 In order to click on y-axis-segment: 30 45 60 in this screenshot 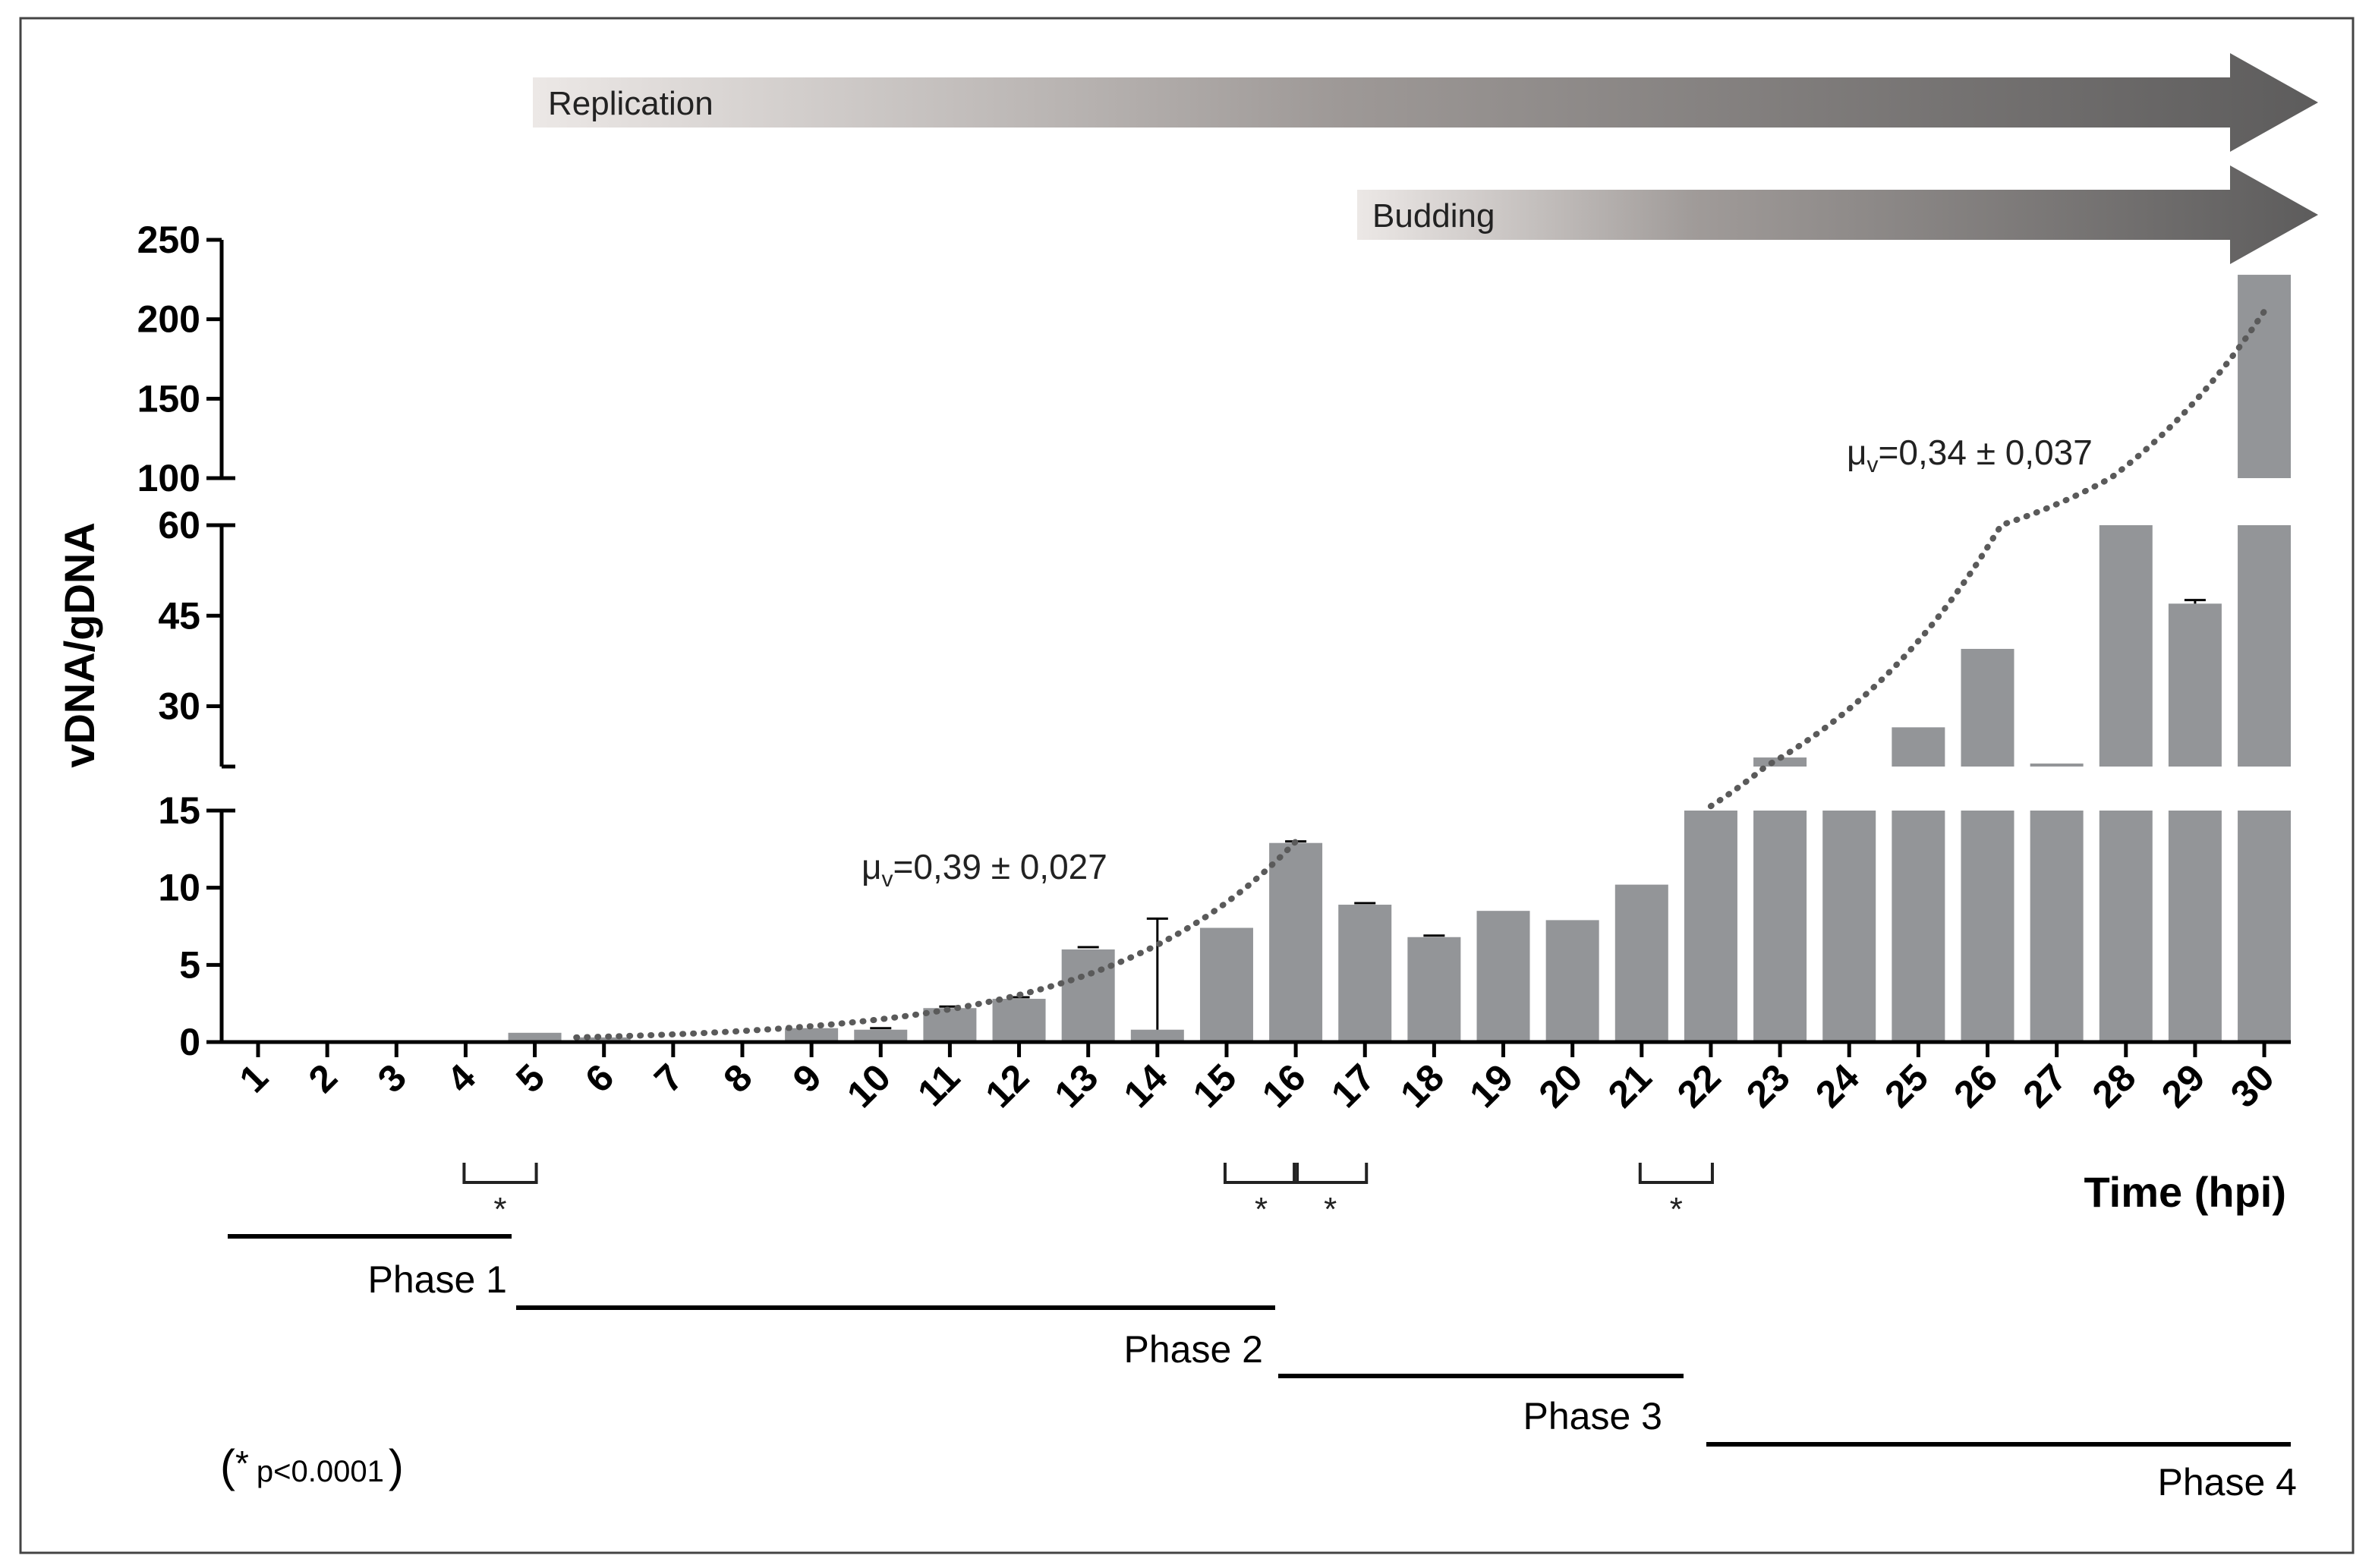, I will do `click(196, 636)`.